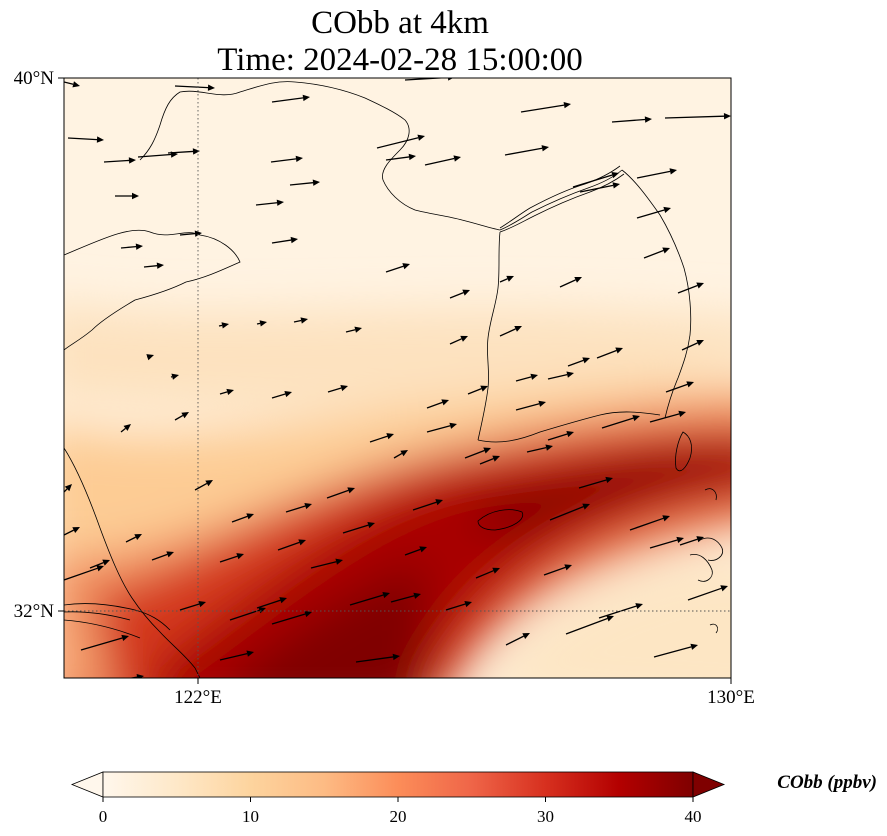 Image resolution: width=887 pixels, height=836 pixels. I want to click on tick-label-32n: 32°N, so click(34, 611).